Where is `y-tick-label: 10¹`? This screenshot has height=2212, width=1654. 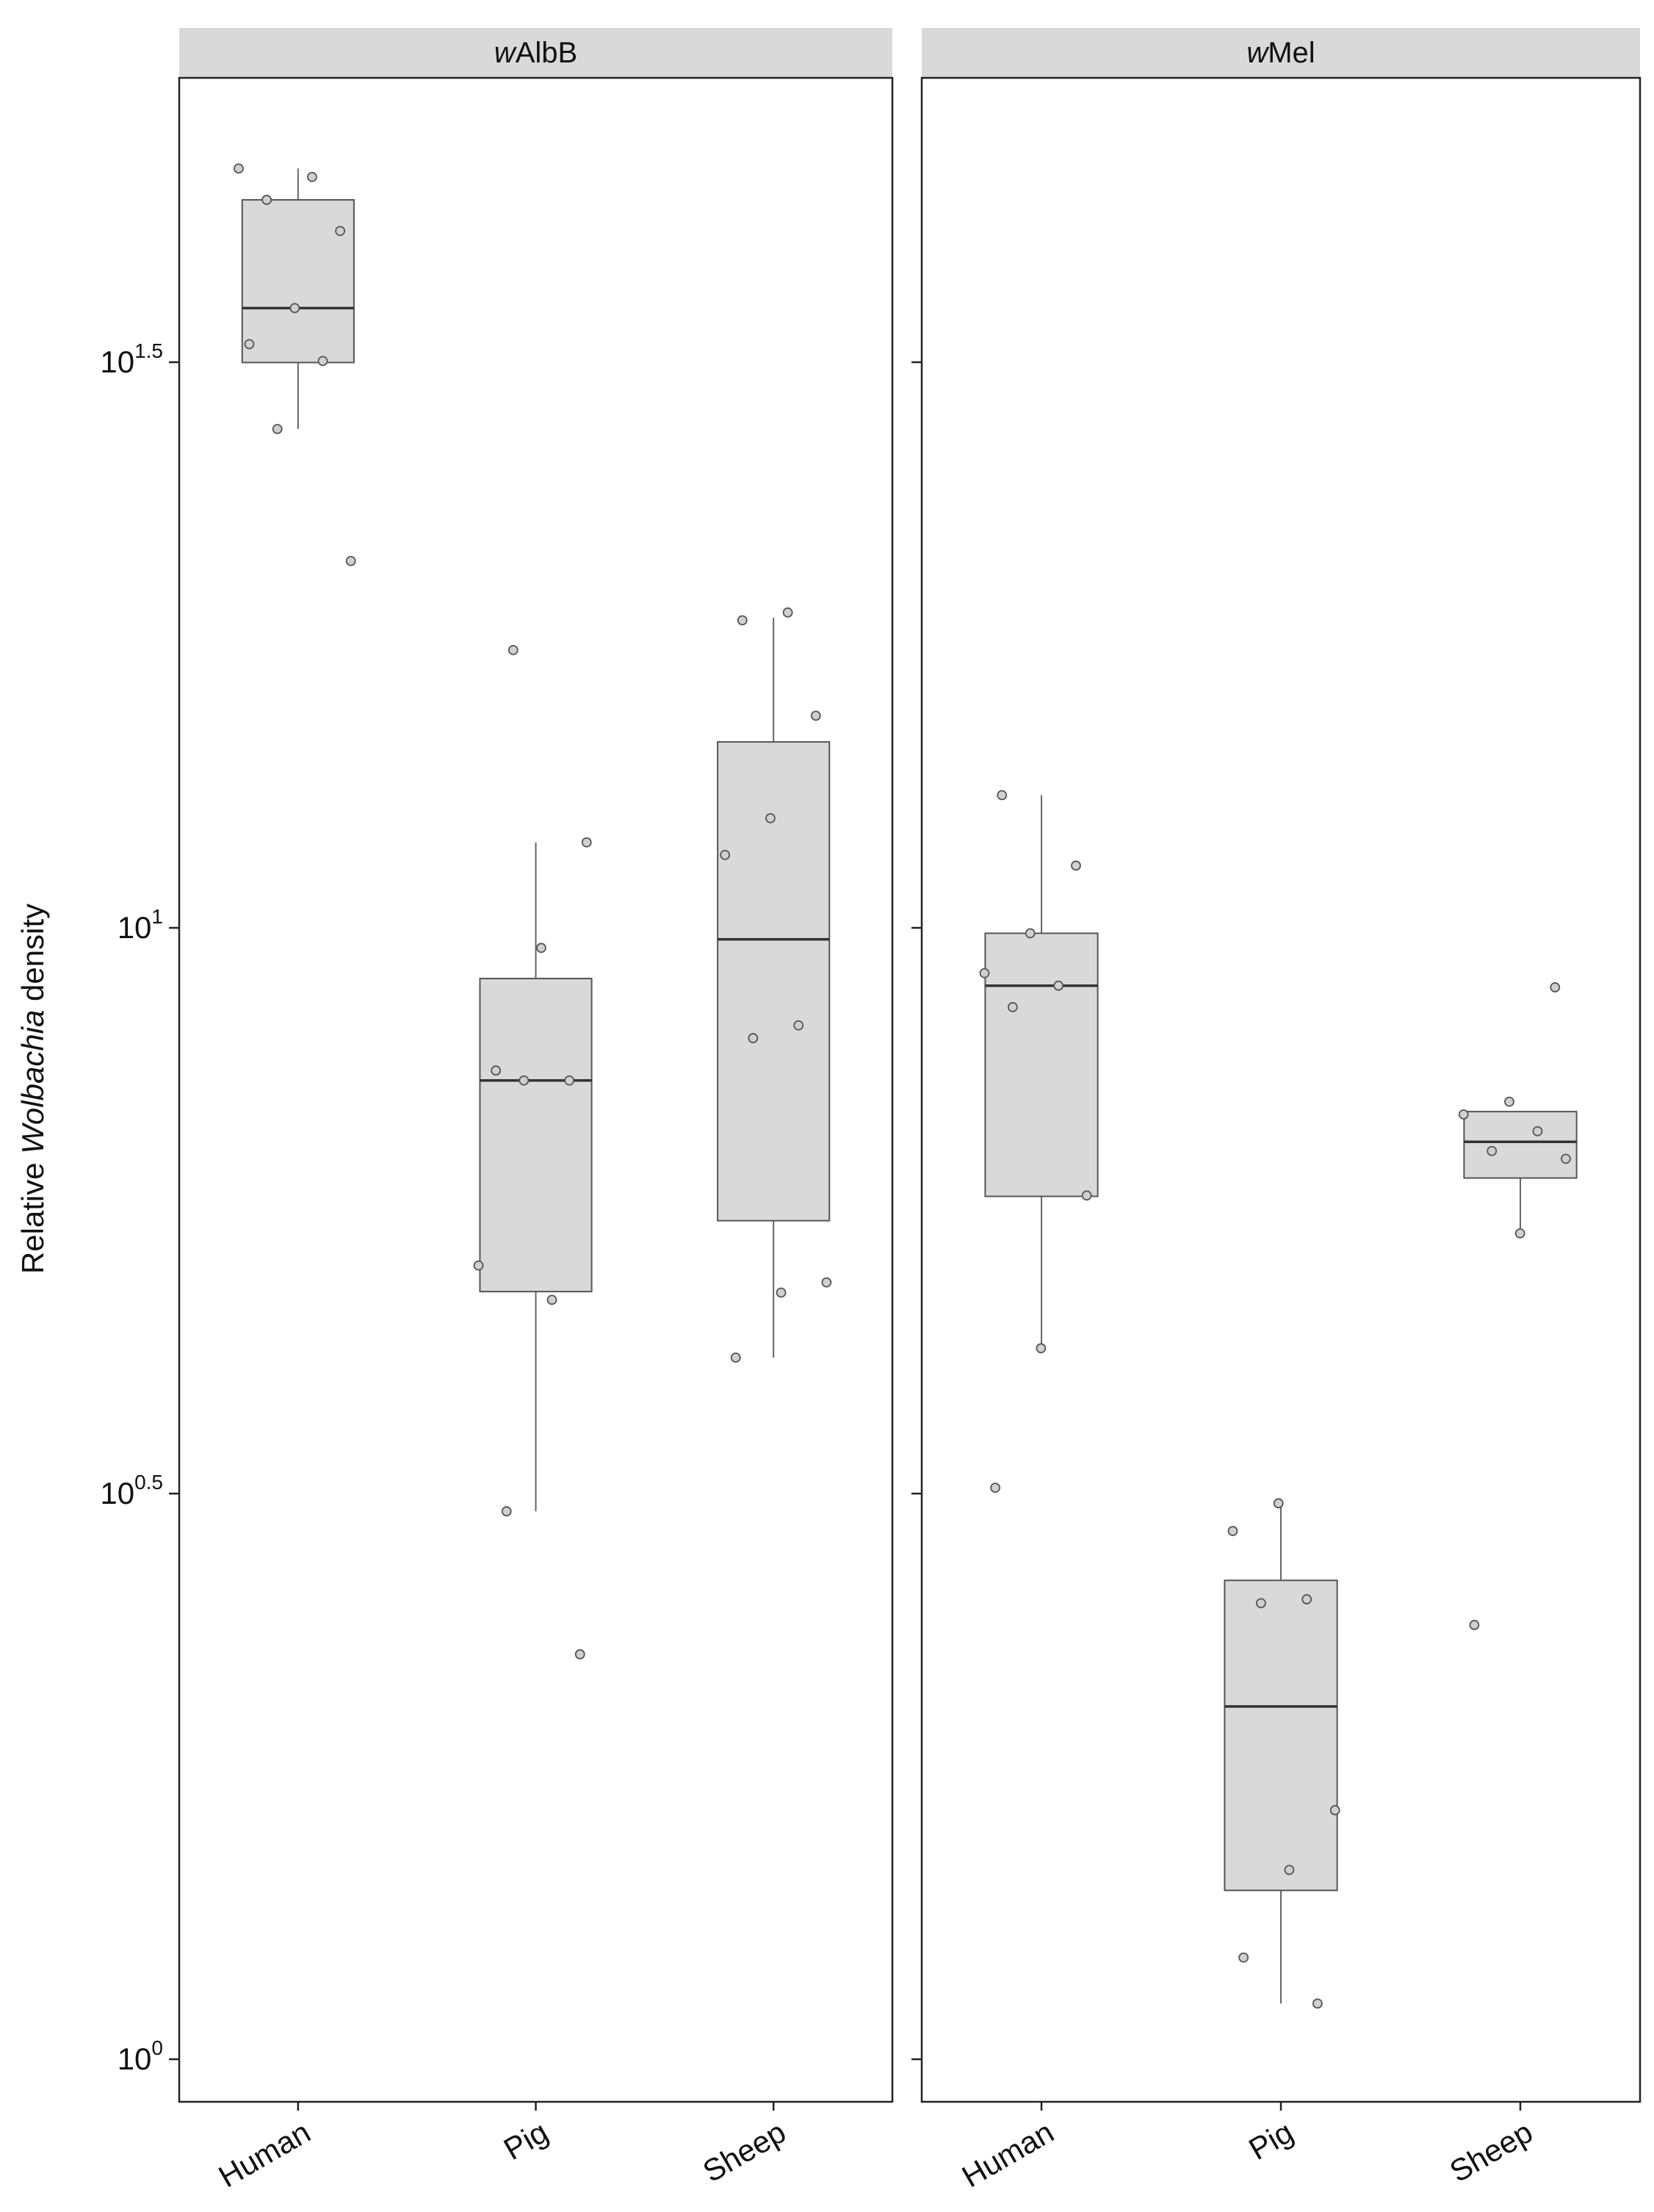
y-tick-label: 10¹ is located at coordinates (140, 925).